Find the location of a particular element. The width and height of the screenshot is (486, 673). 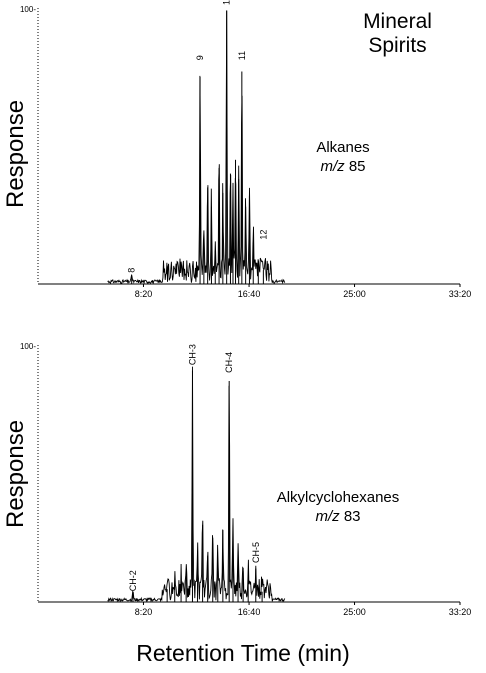

bottom-x-tick-label: 16:40 is located at coordinates (249, 612).